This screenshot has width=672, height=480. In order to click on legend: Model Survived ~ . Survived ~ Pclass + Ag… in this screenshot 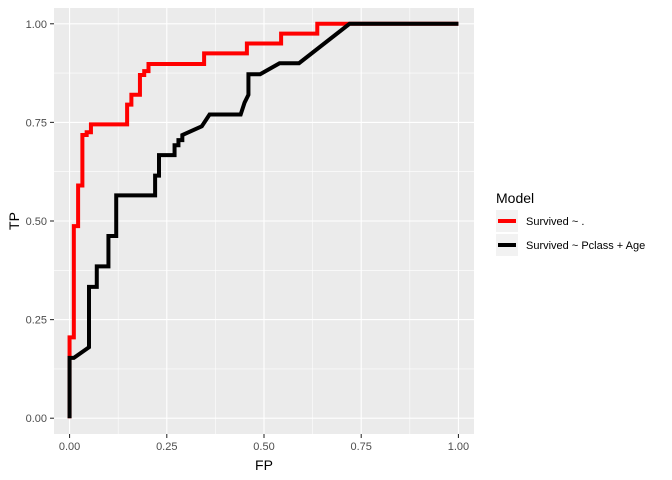, I will do `click(570, 223)`.